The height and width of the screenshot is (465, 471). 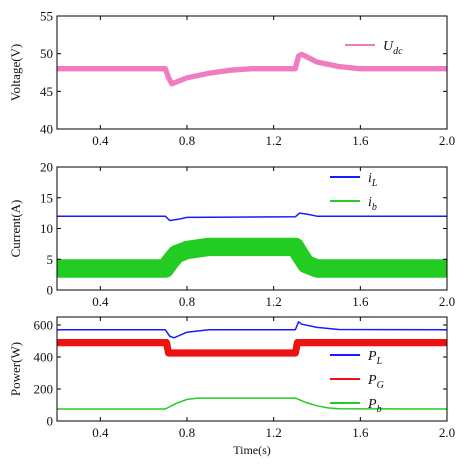 I want to click on legend-label-3: Pb, so click(x=374, y=406).